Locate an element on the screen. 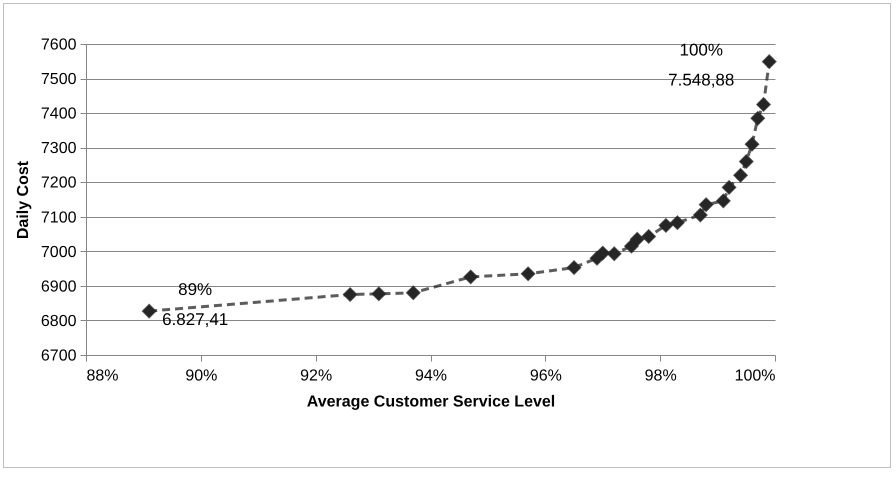 The width and height of the screenshot is (896, 477). y-tick-label: 7300 is located at coordinates (58, 149).